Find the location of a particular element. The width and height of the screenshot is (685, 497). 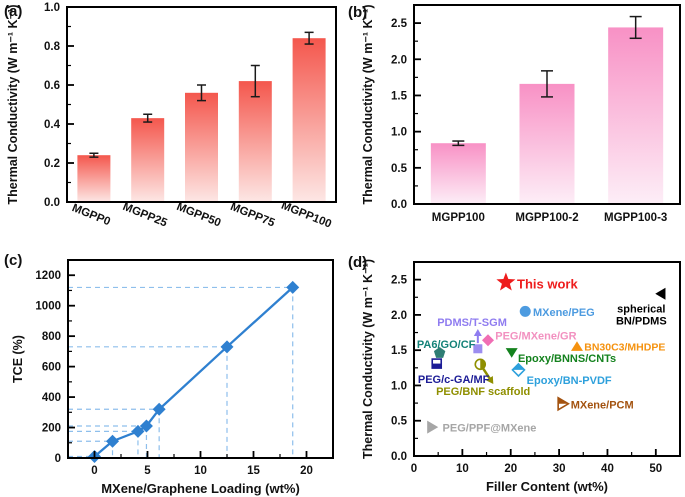

x-category-label: MGPP0 is located at coordinates (91, 215).